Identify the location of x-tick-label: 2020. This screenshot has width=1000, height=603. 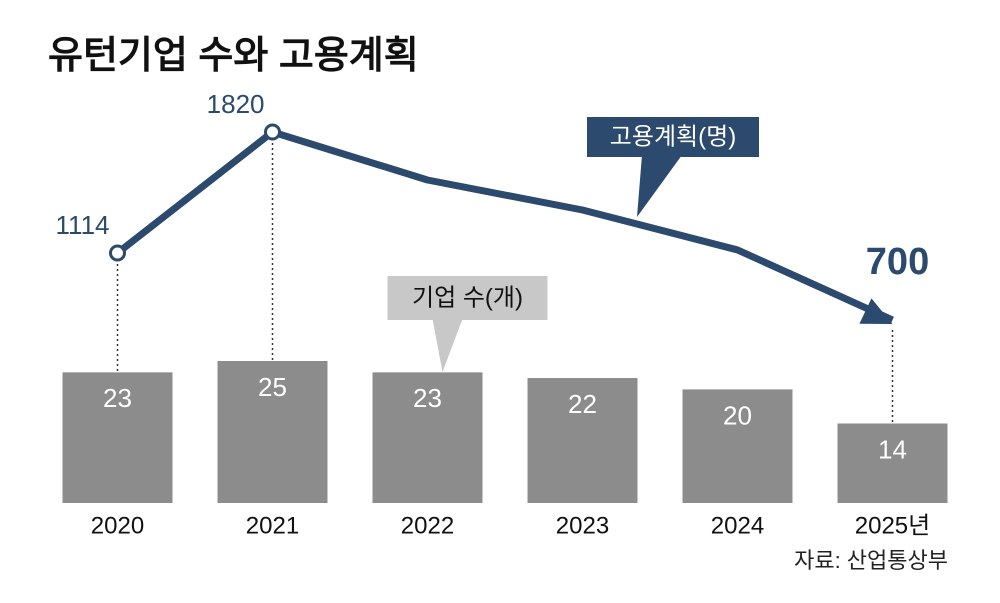
(117, 525).